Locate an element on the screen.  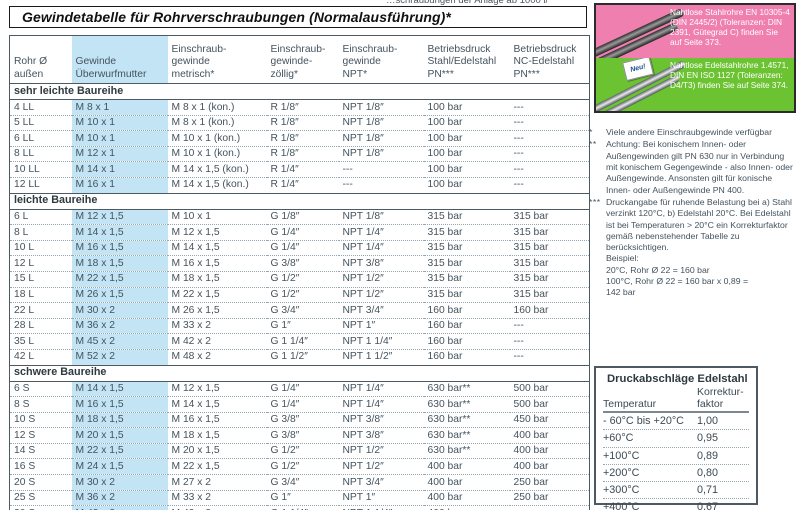
table-cell: M 36 x 2 is located at coordinates (119, 326).